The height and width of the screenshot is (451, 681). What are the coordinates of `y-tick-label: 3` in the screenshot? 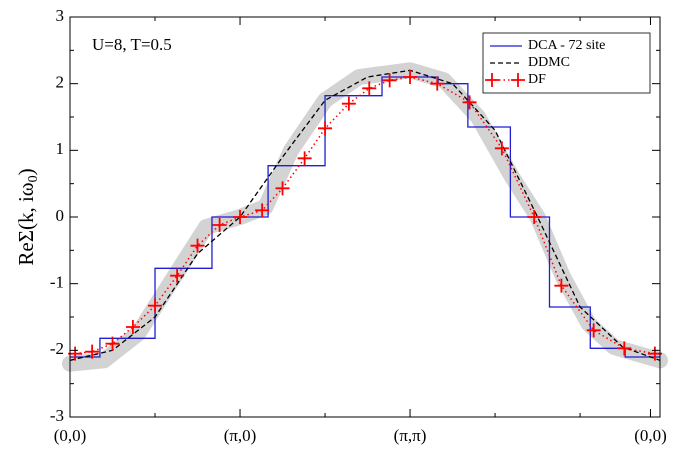 It's located at (60, 15).